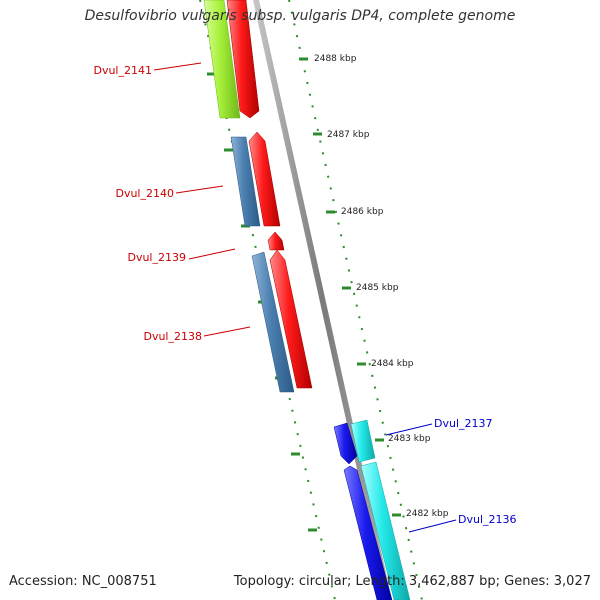  What do you see at coordinates (243, 59) in the screenshot?
I see `gene-dvul-2141-forward` at bounding box center [243, 59].